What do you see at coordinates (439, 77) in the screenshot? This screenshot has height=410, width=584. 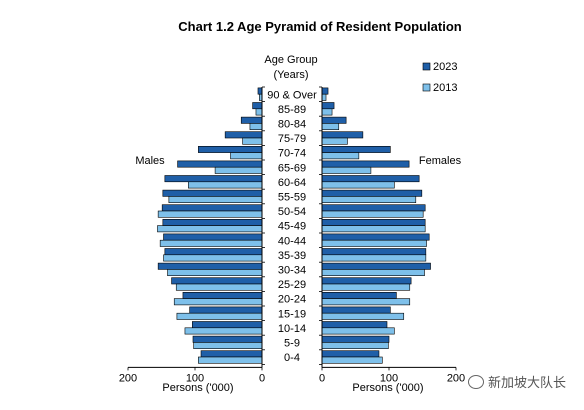 I see `legend: 2023 2013` at bounding box center [439, 77].